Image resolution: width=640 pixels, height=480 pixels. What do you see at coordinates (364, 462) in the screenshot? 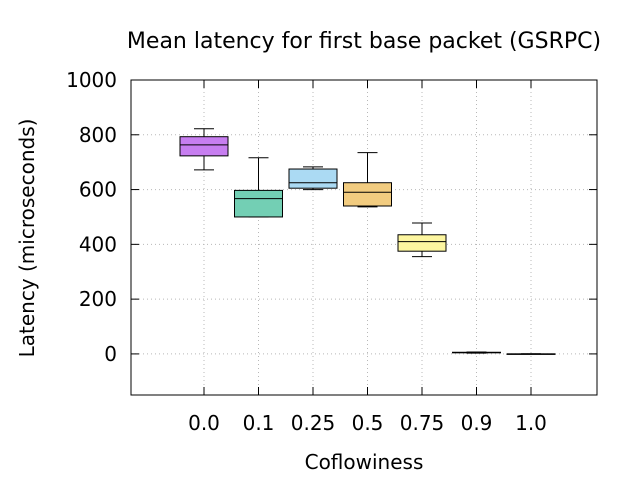
I see `x-axis-label: Coflowiness` at bounding box center [364, 462].